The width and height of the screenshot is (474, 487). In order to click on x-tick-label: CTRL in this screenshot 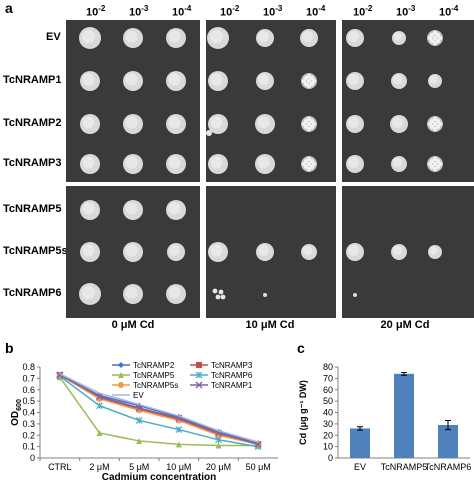, I will do `click(60, 467)`.